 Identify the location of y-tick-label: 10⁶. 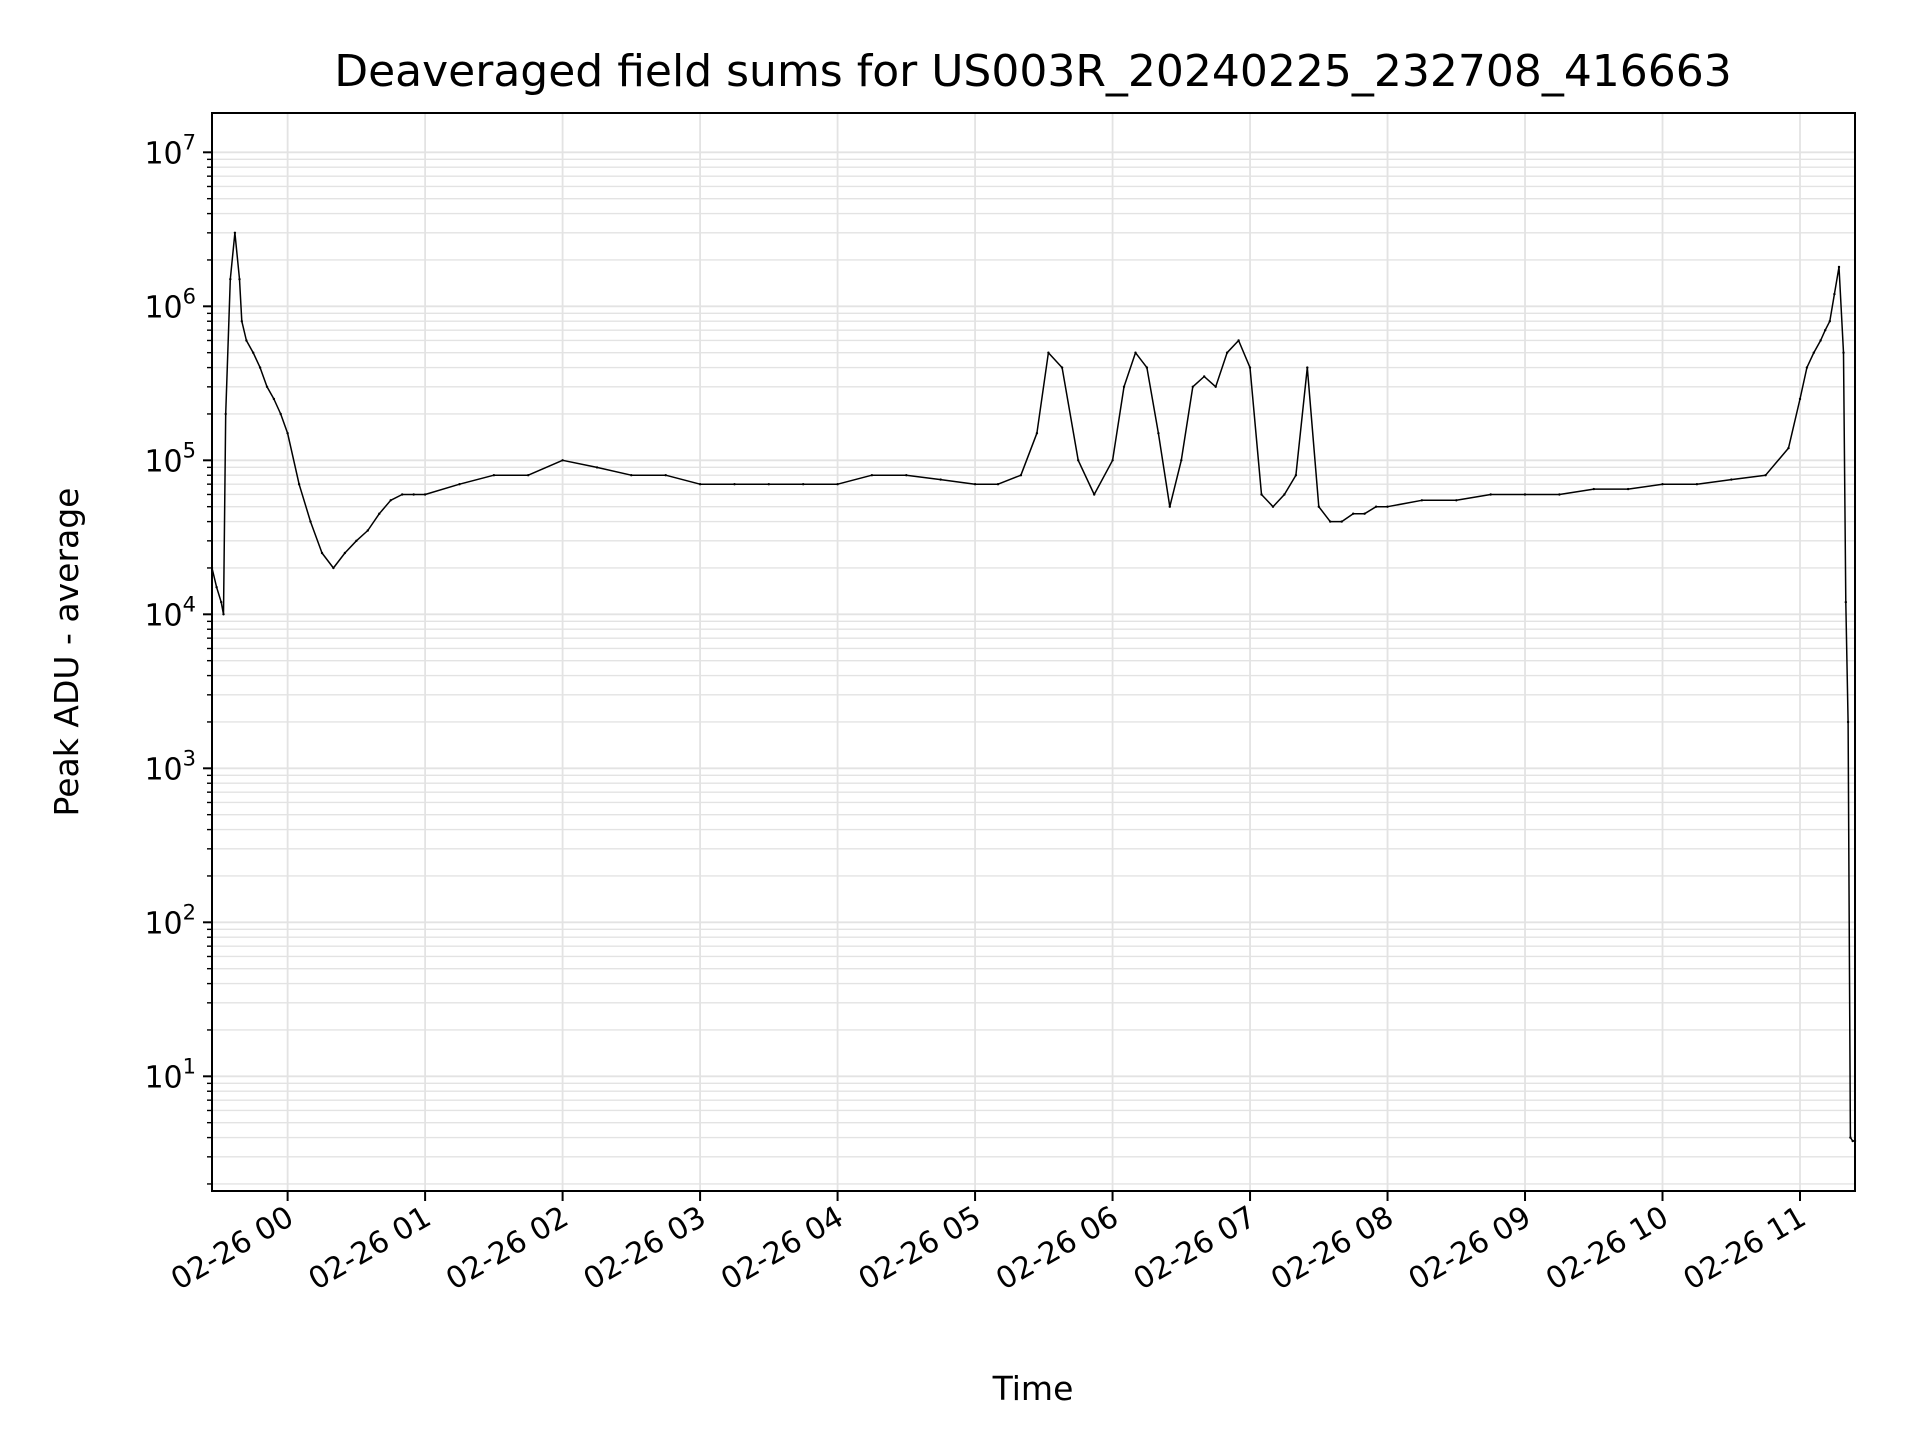
(170, 304).